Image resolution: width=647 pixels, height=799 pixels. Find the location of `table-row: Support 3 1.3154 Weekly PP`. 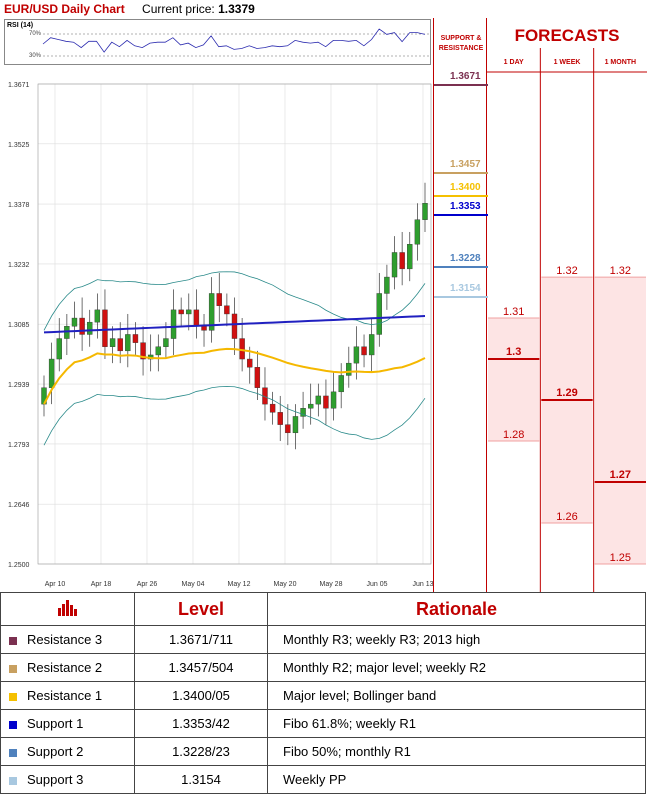

table-row: Support 3 1.3154 Weekly PP is located at coordinates (323, 779).